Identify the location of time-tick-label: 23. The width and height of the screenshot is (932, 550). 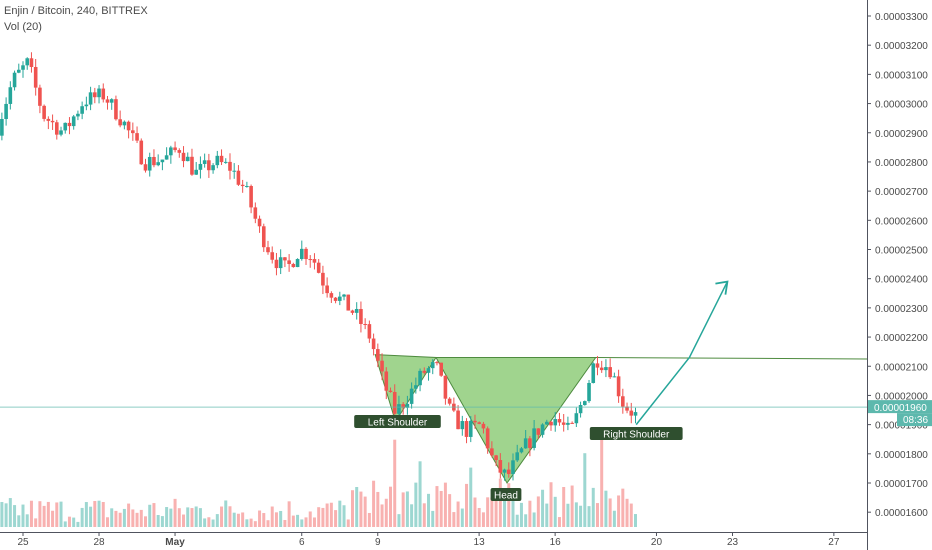
(733, 542).